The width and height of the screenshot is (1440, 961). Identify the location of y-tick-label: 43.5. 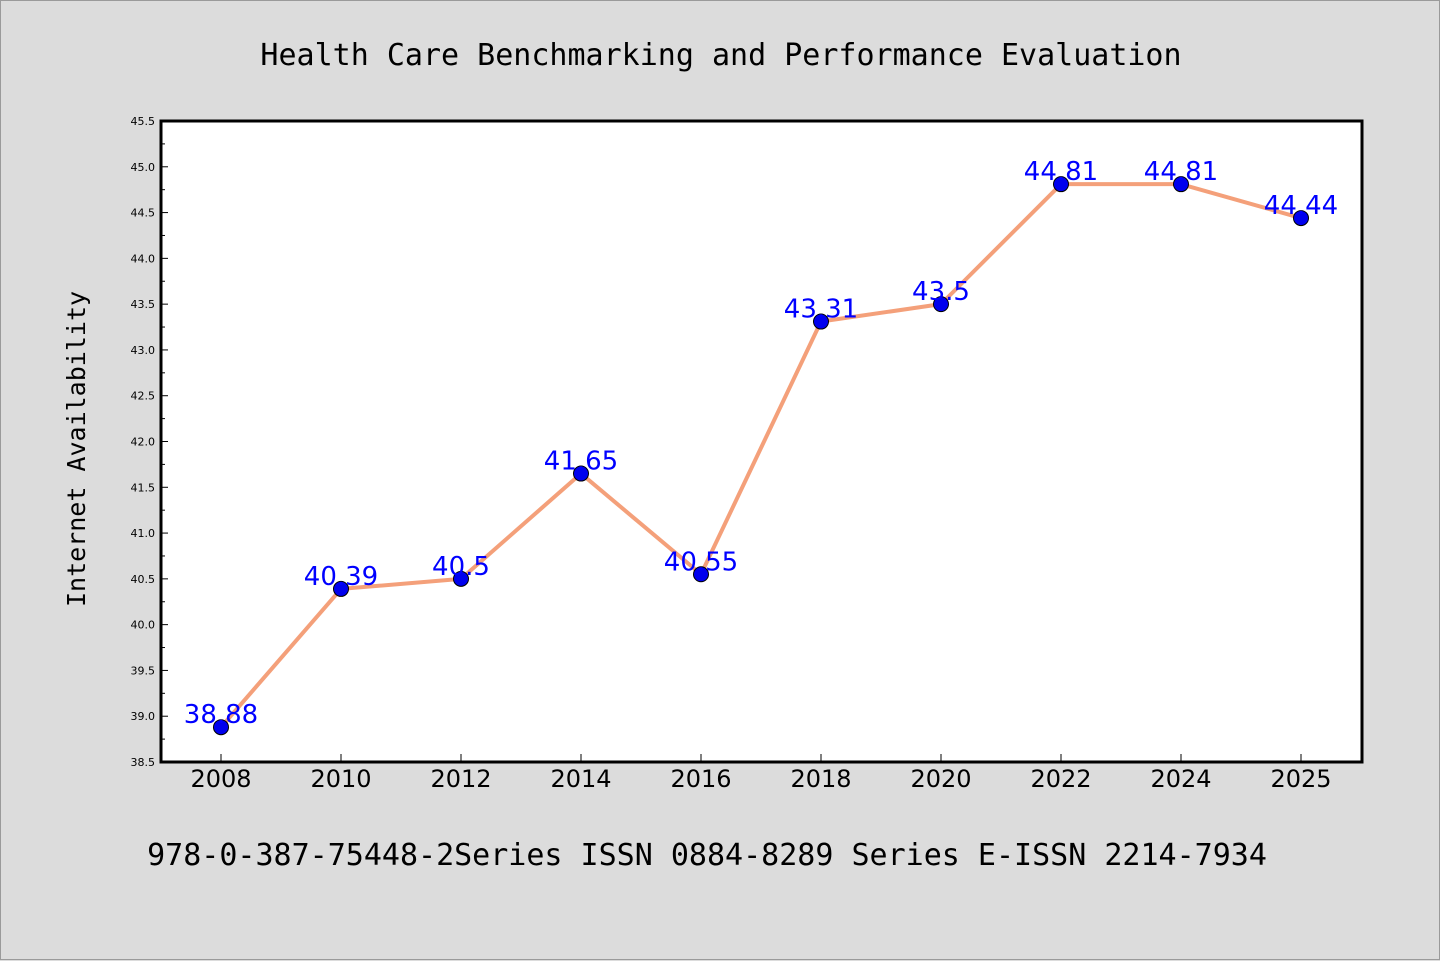
(143, 304).